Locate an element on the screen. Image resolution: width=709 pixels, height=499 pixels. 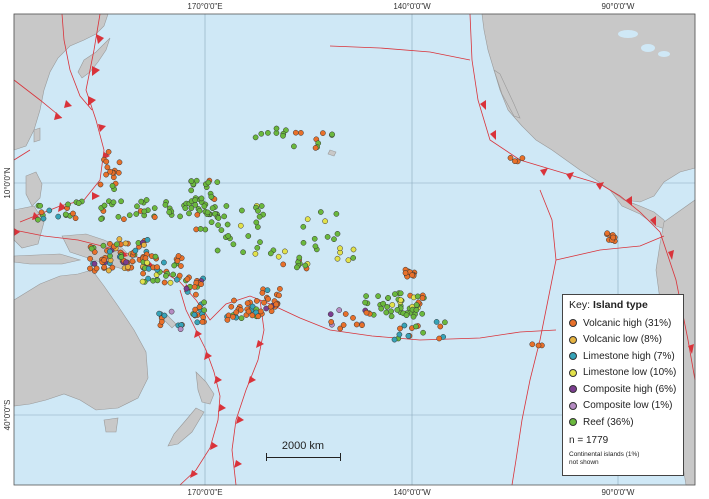
legend-item: Limestone high (7%) is located at coordinates (623, 356).